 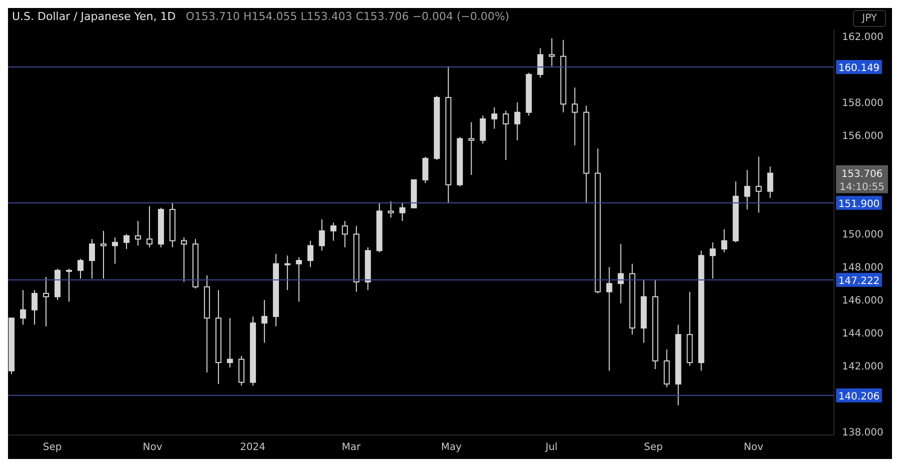 I want to click on ref-line-label: 151.900, so click(x=859, y=204).